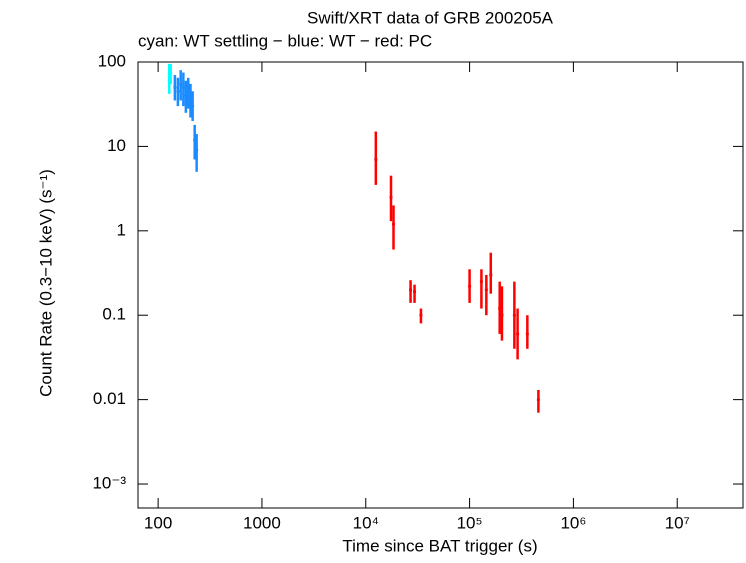 Image resolution: width=746 pixels, height=563 pixels. Describe the element at coordinates (109, 398) in the screenshot. I see `y-tick-label: 0.01` at that location.